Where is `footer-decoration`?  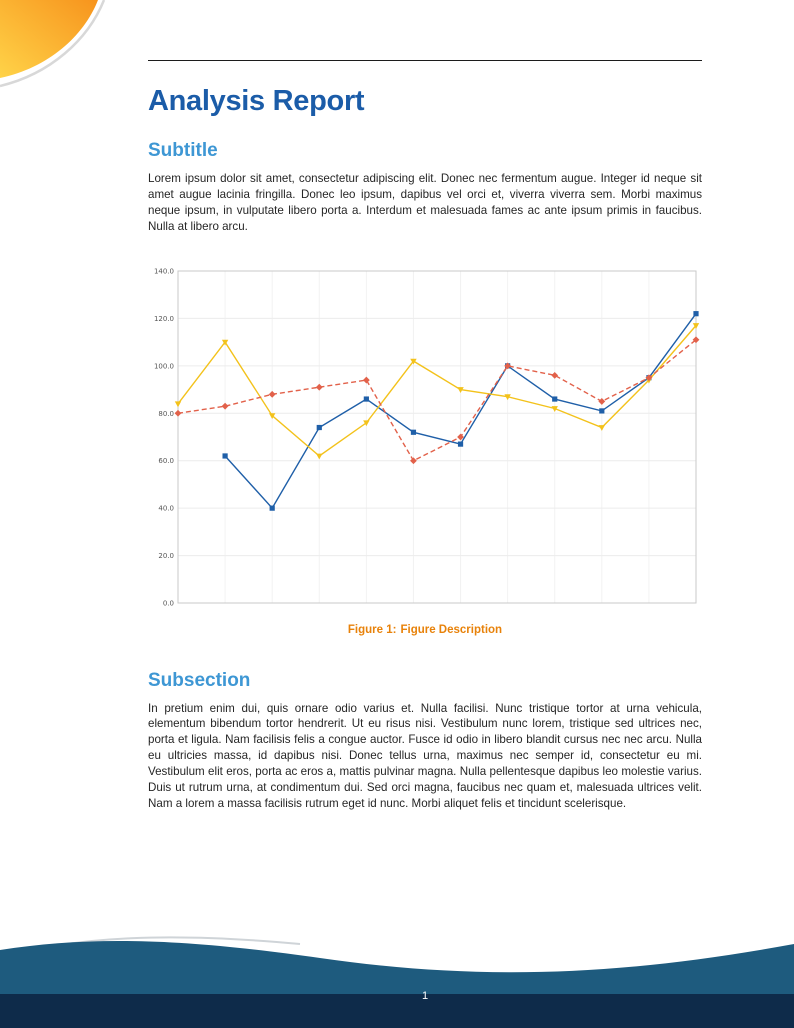
footer-decoration is located at coordinates (397, 978).